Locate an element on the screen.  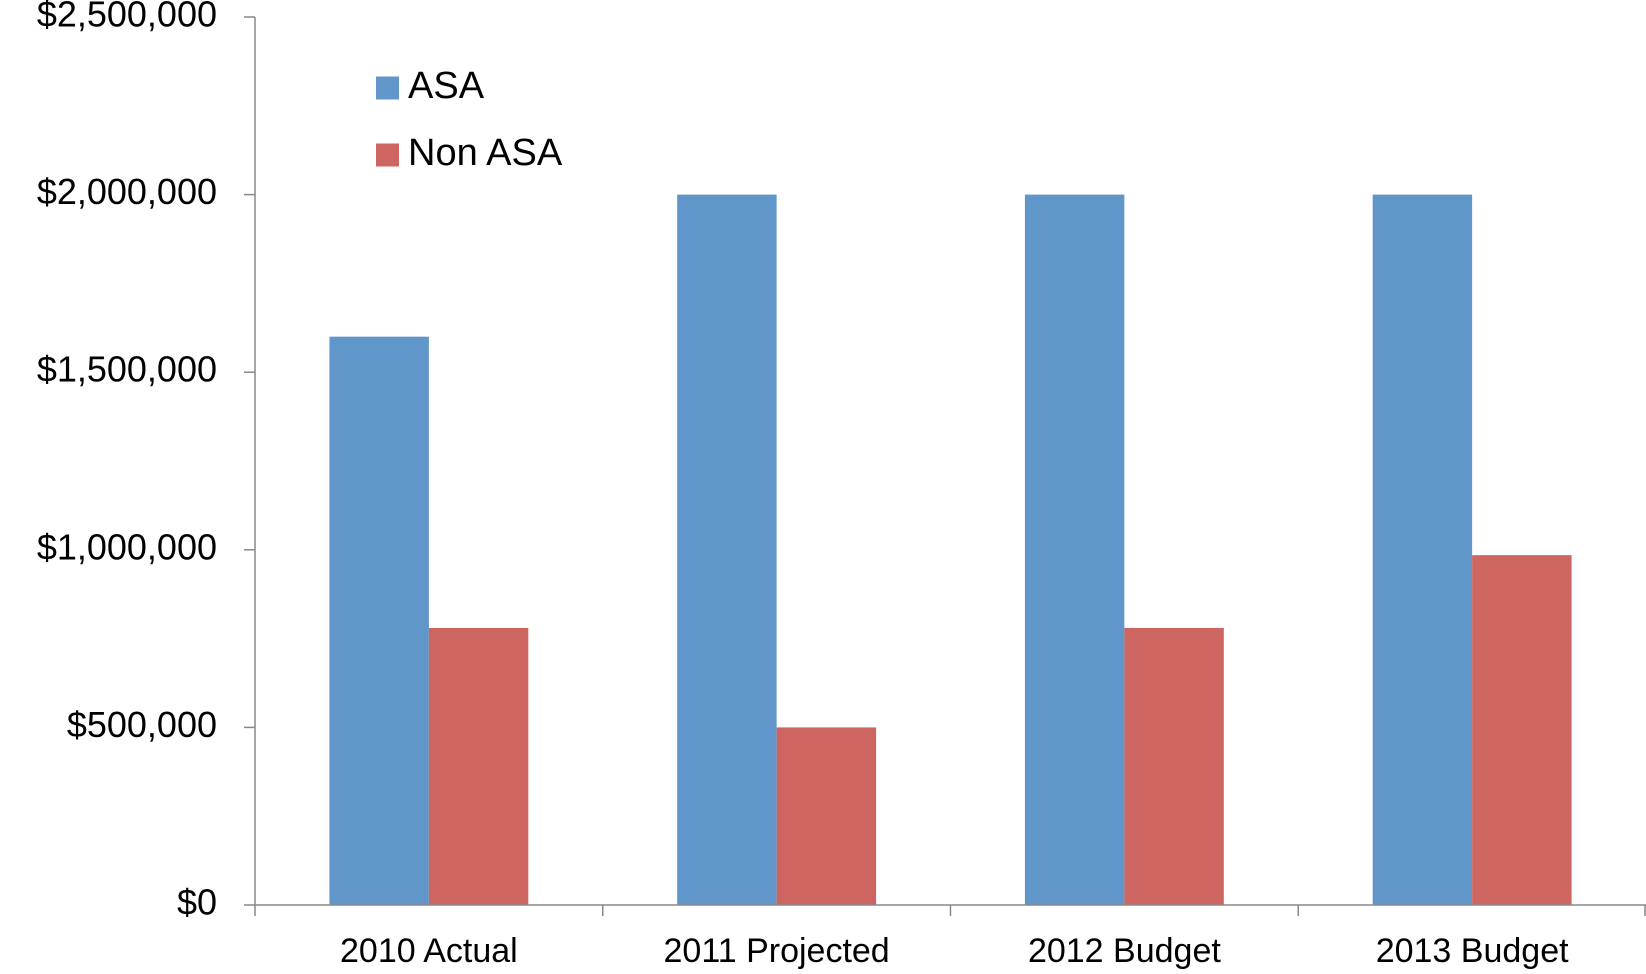
x-tick-label: 2010 Actual is located at coordinates (429, 951).